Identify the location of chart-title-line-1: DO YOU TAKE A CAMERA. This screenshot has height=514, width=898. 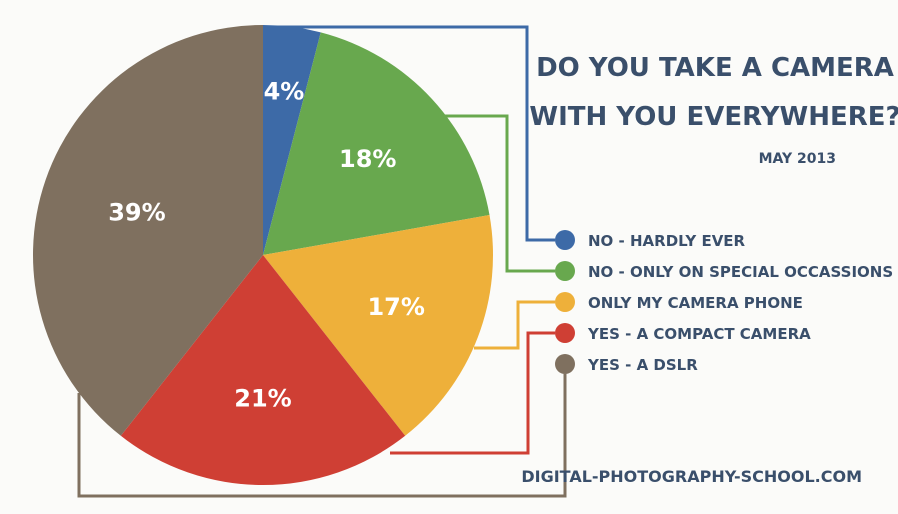
(715, 68).